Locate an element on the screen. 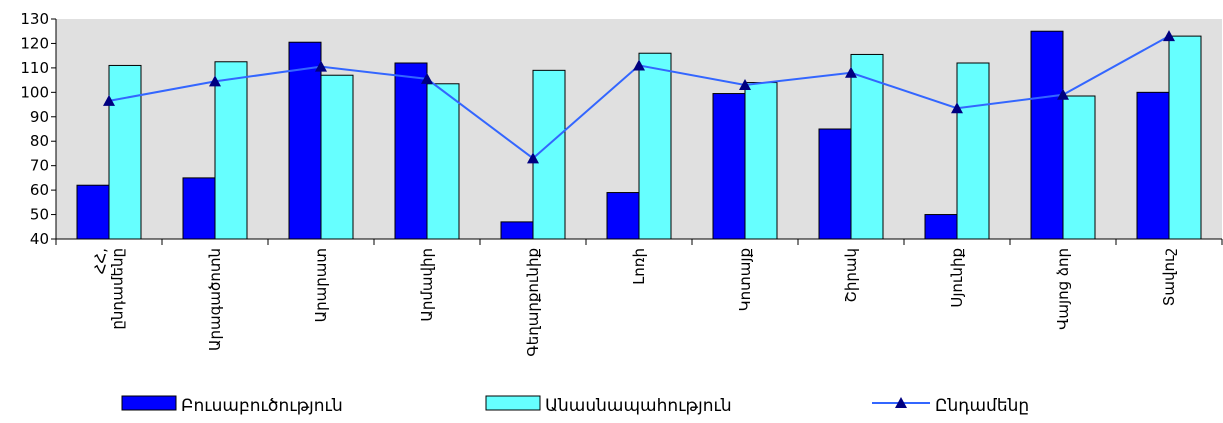 Image resolution: width=1223 pixels, height=423 pixels. legend-swatch-crop is located at coordinates (149, 403).